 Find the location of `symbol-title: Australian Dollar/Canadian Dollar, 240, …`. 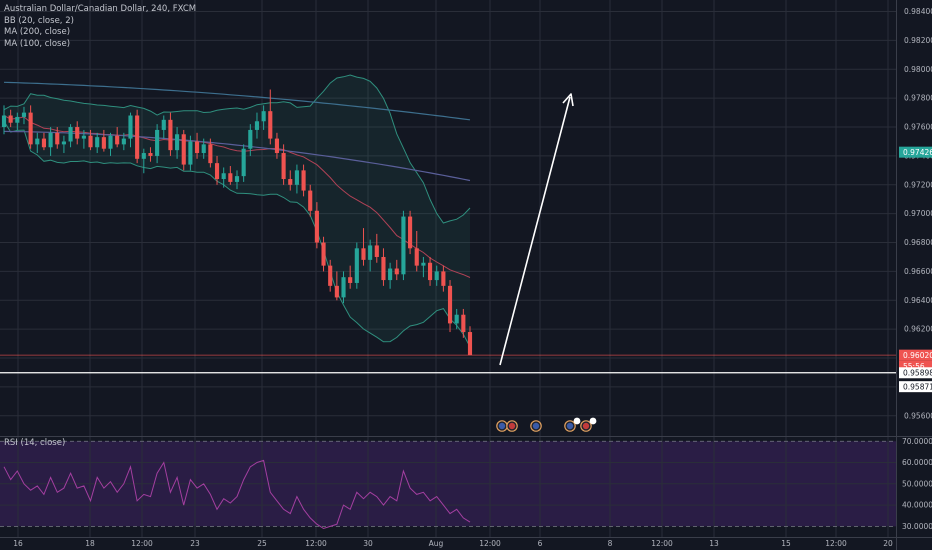

symbol-title: Australian Dollar/Canadian Dollar, 240, … is located at coordinates (100, 9).